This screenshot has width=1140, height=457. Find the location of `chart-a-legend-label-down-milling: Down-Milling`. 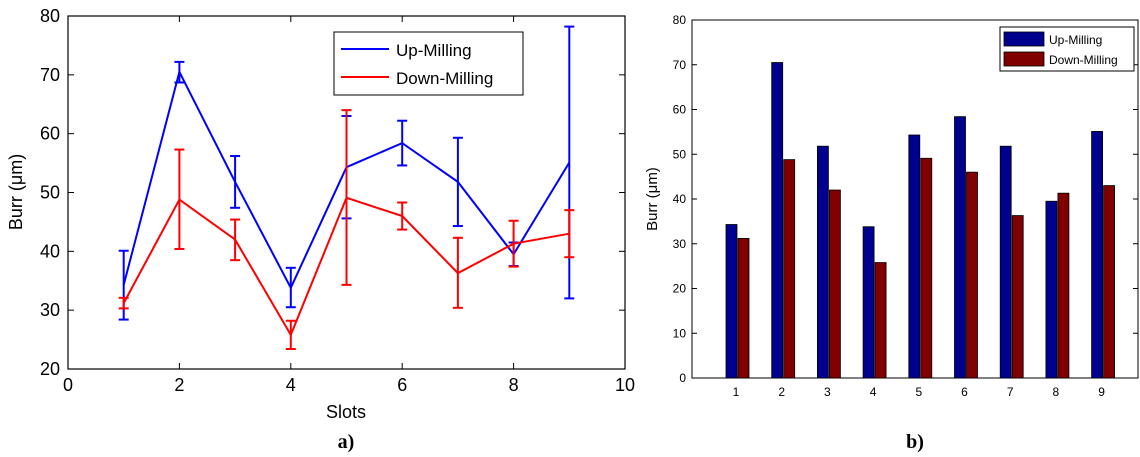

chart-a-legend-label-down-milling: Down-Milling is located at coordinates (444, 78).